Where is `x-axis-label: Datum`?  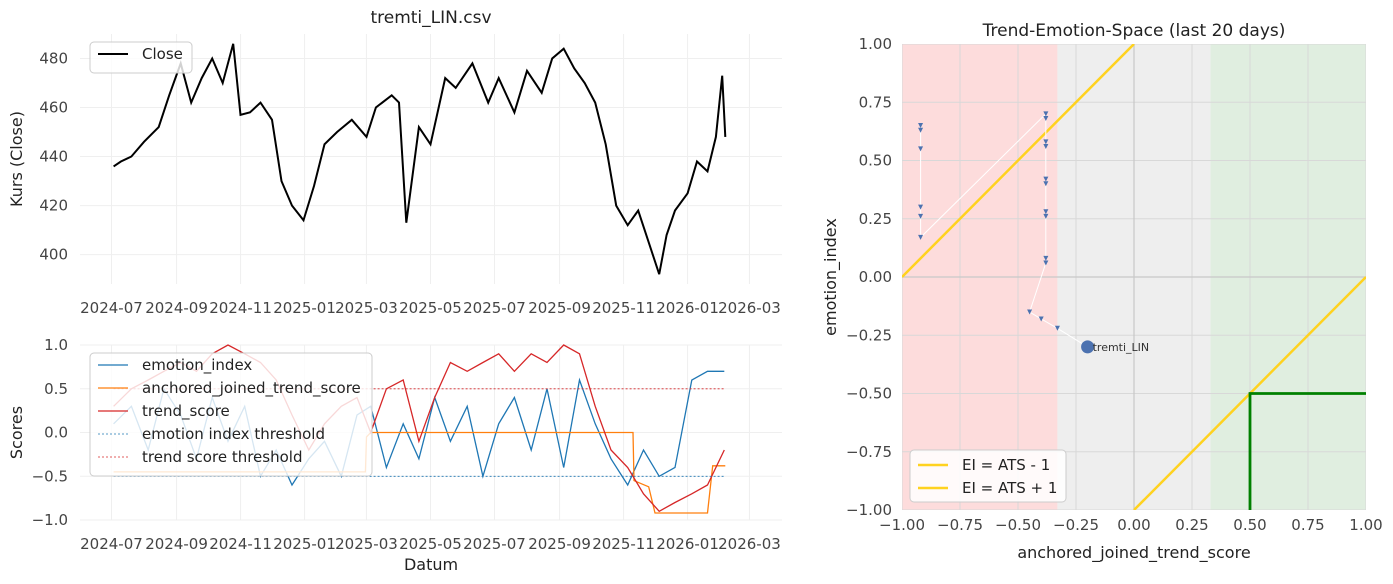 x-axis-label: Datum is located at coordinates (431, 564).